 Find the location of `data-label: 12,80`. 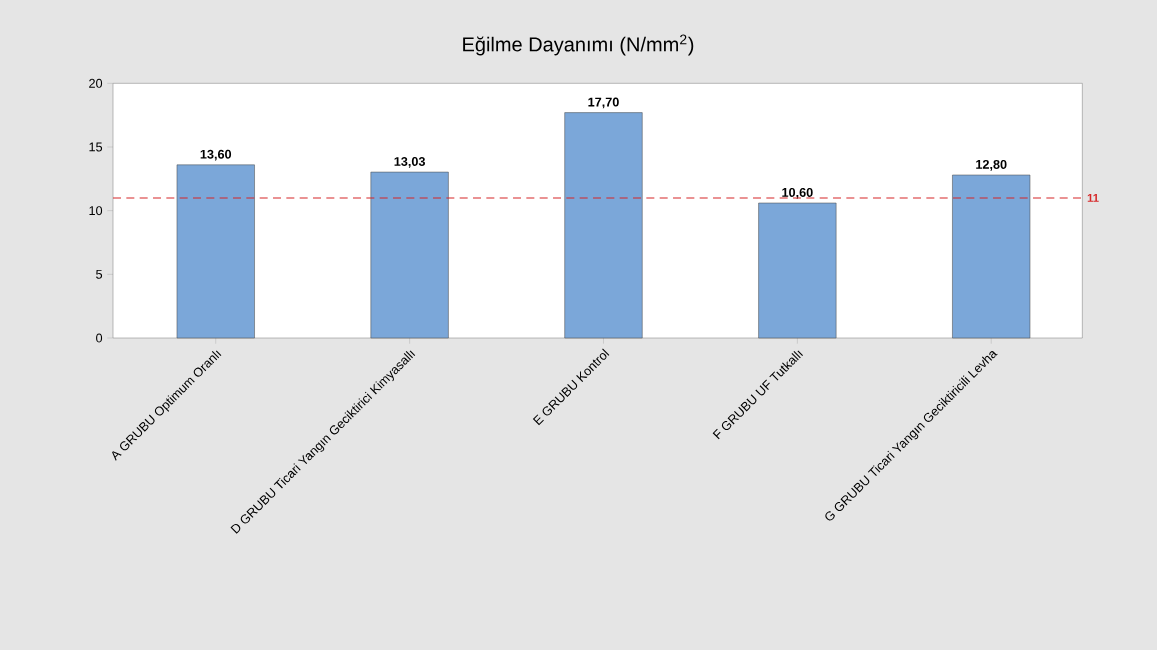

data-label: 12,80 is located at coordinates (991, 165).